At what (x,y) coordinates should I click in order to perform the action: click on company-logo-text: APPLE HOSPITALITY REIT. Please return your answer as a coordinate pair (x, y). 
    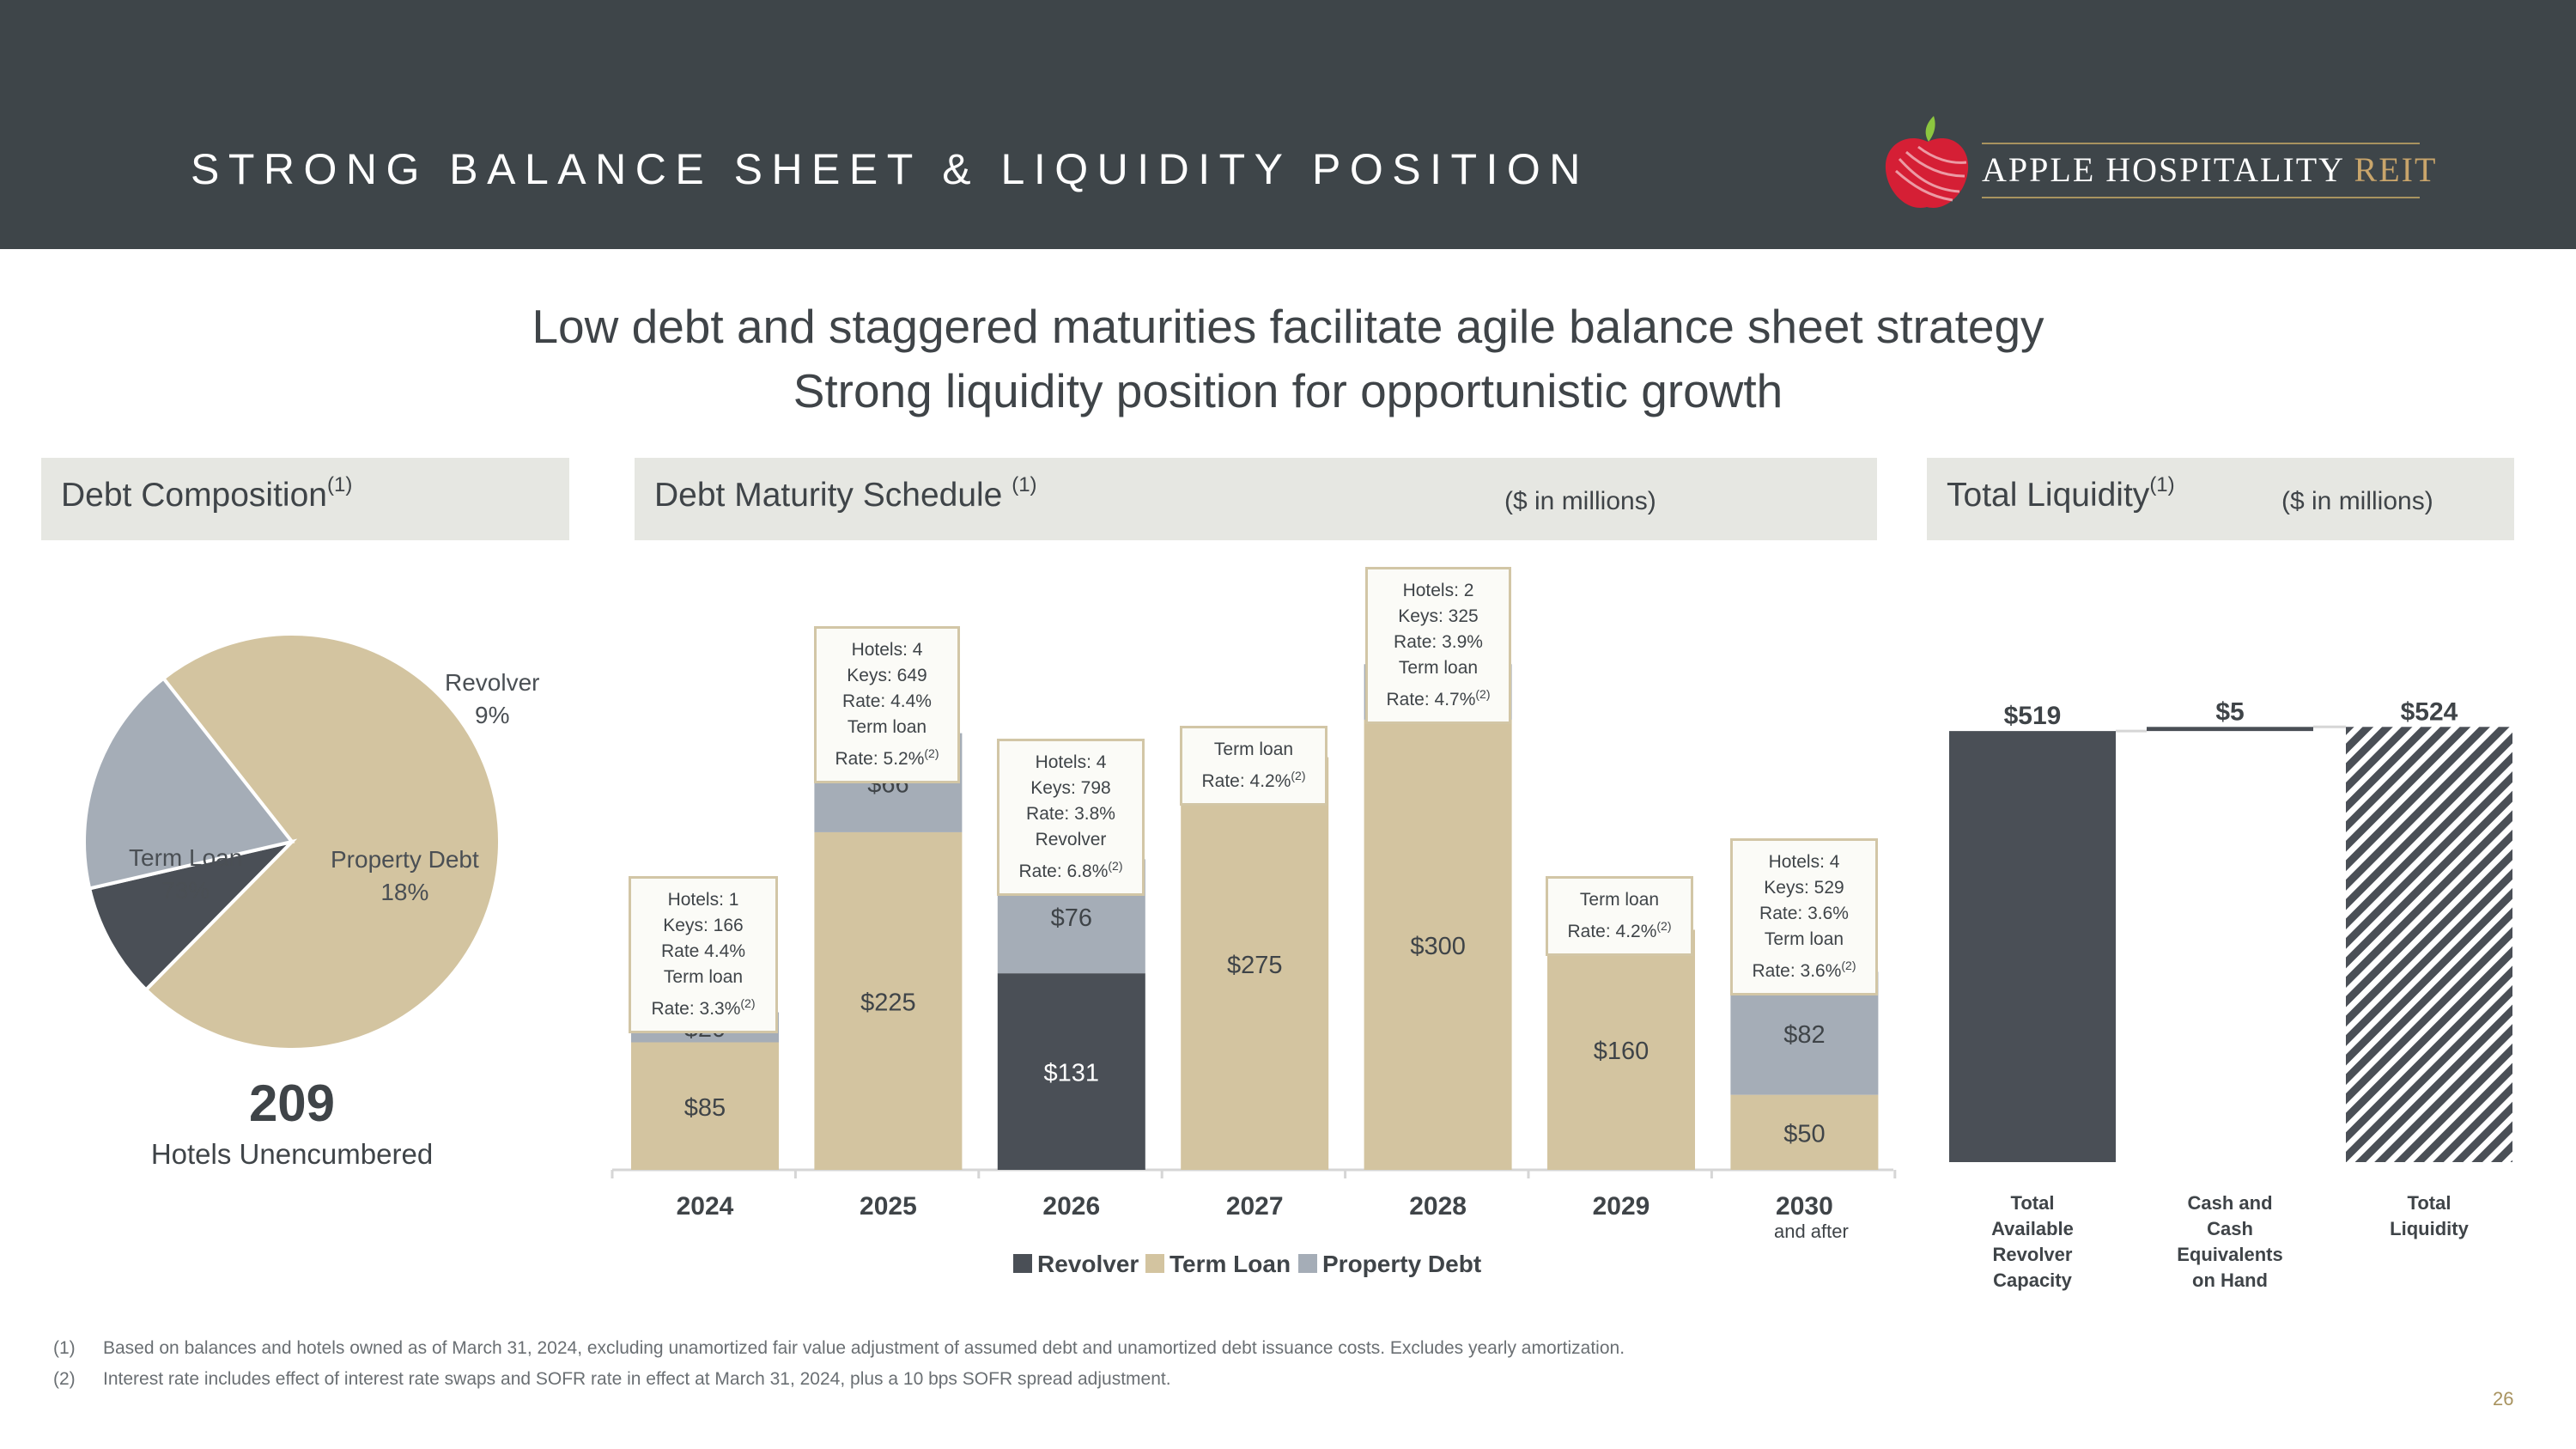
    Looking at the image, I should click on (2210, 169).